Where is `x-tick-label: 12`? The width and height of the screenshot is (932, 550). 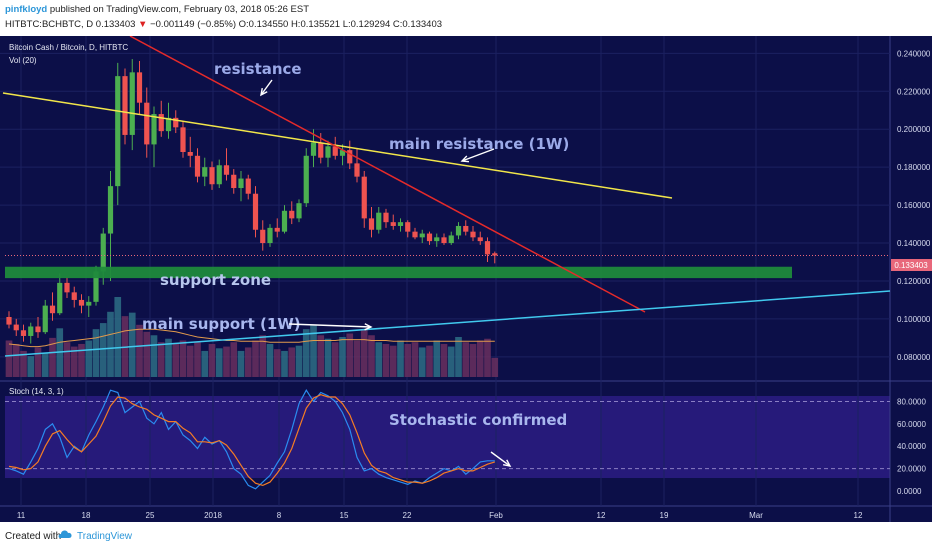
x-tick-label: 12 is located at coordinates (601, 515).